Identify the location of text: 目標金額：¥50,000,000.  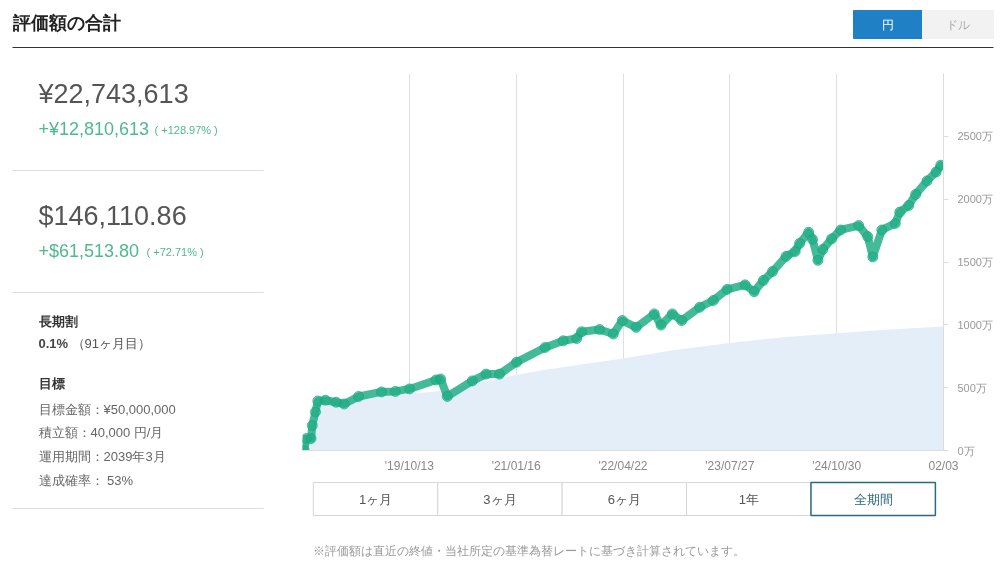
(107, 409).